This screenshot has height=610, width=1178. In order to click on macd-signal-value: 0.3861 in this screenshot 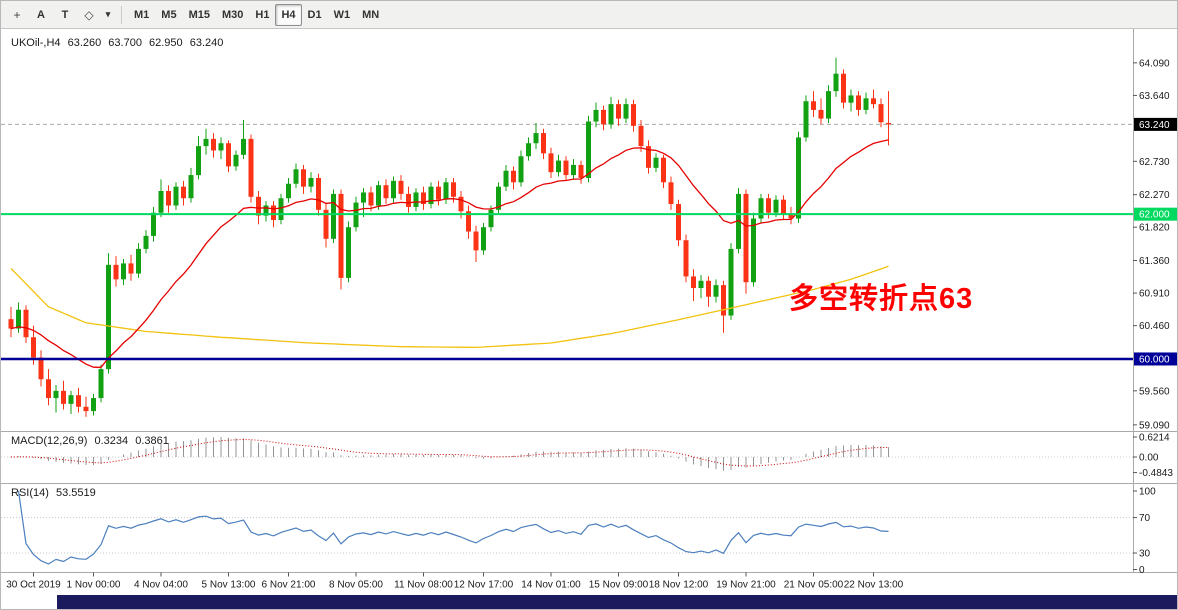, I will do `click(152, 441)`.